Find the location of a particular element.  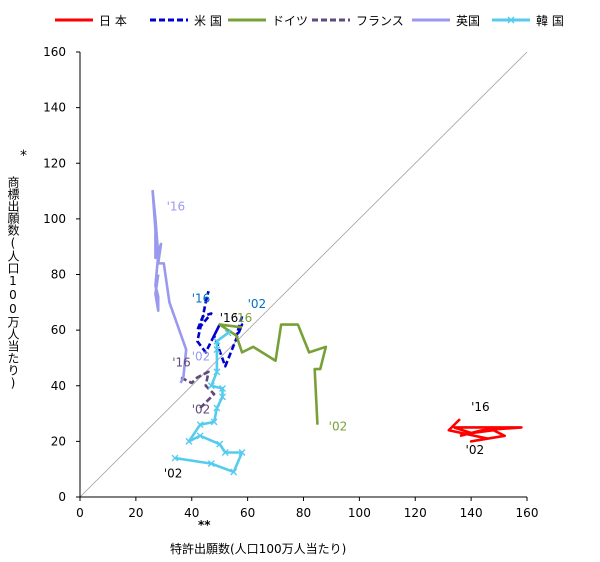

y-tick-label: 100 is located at coordinates (54, 219).